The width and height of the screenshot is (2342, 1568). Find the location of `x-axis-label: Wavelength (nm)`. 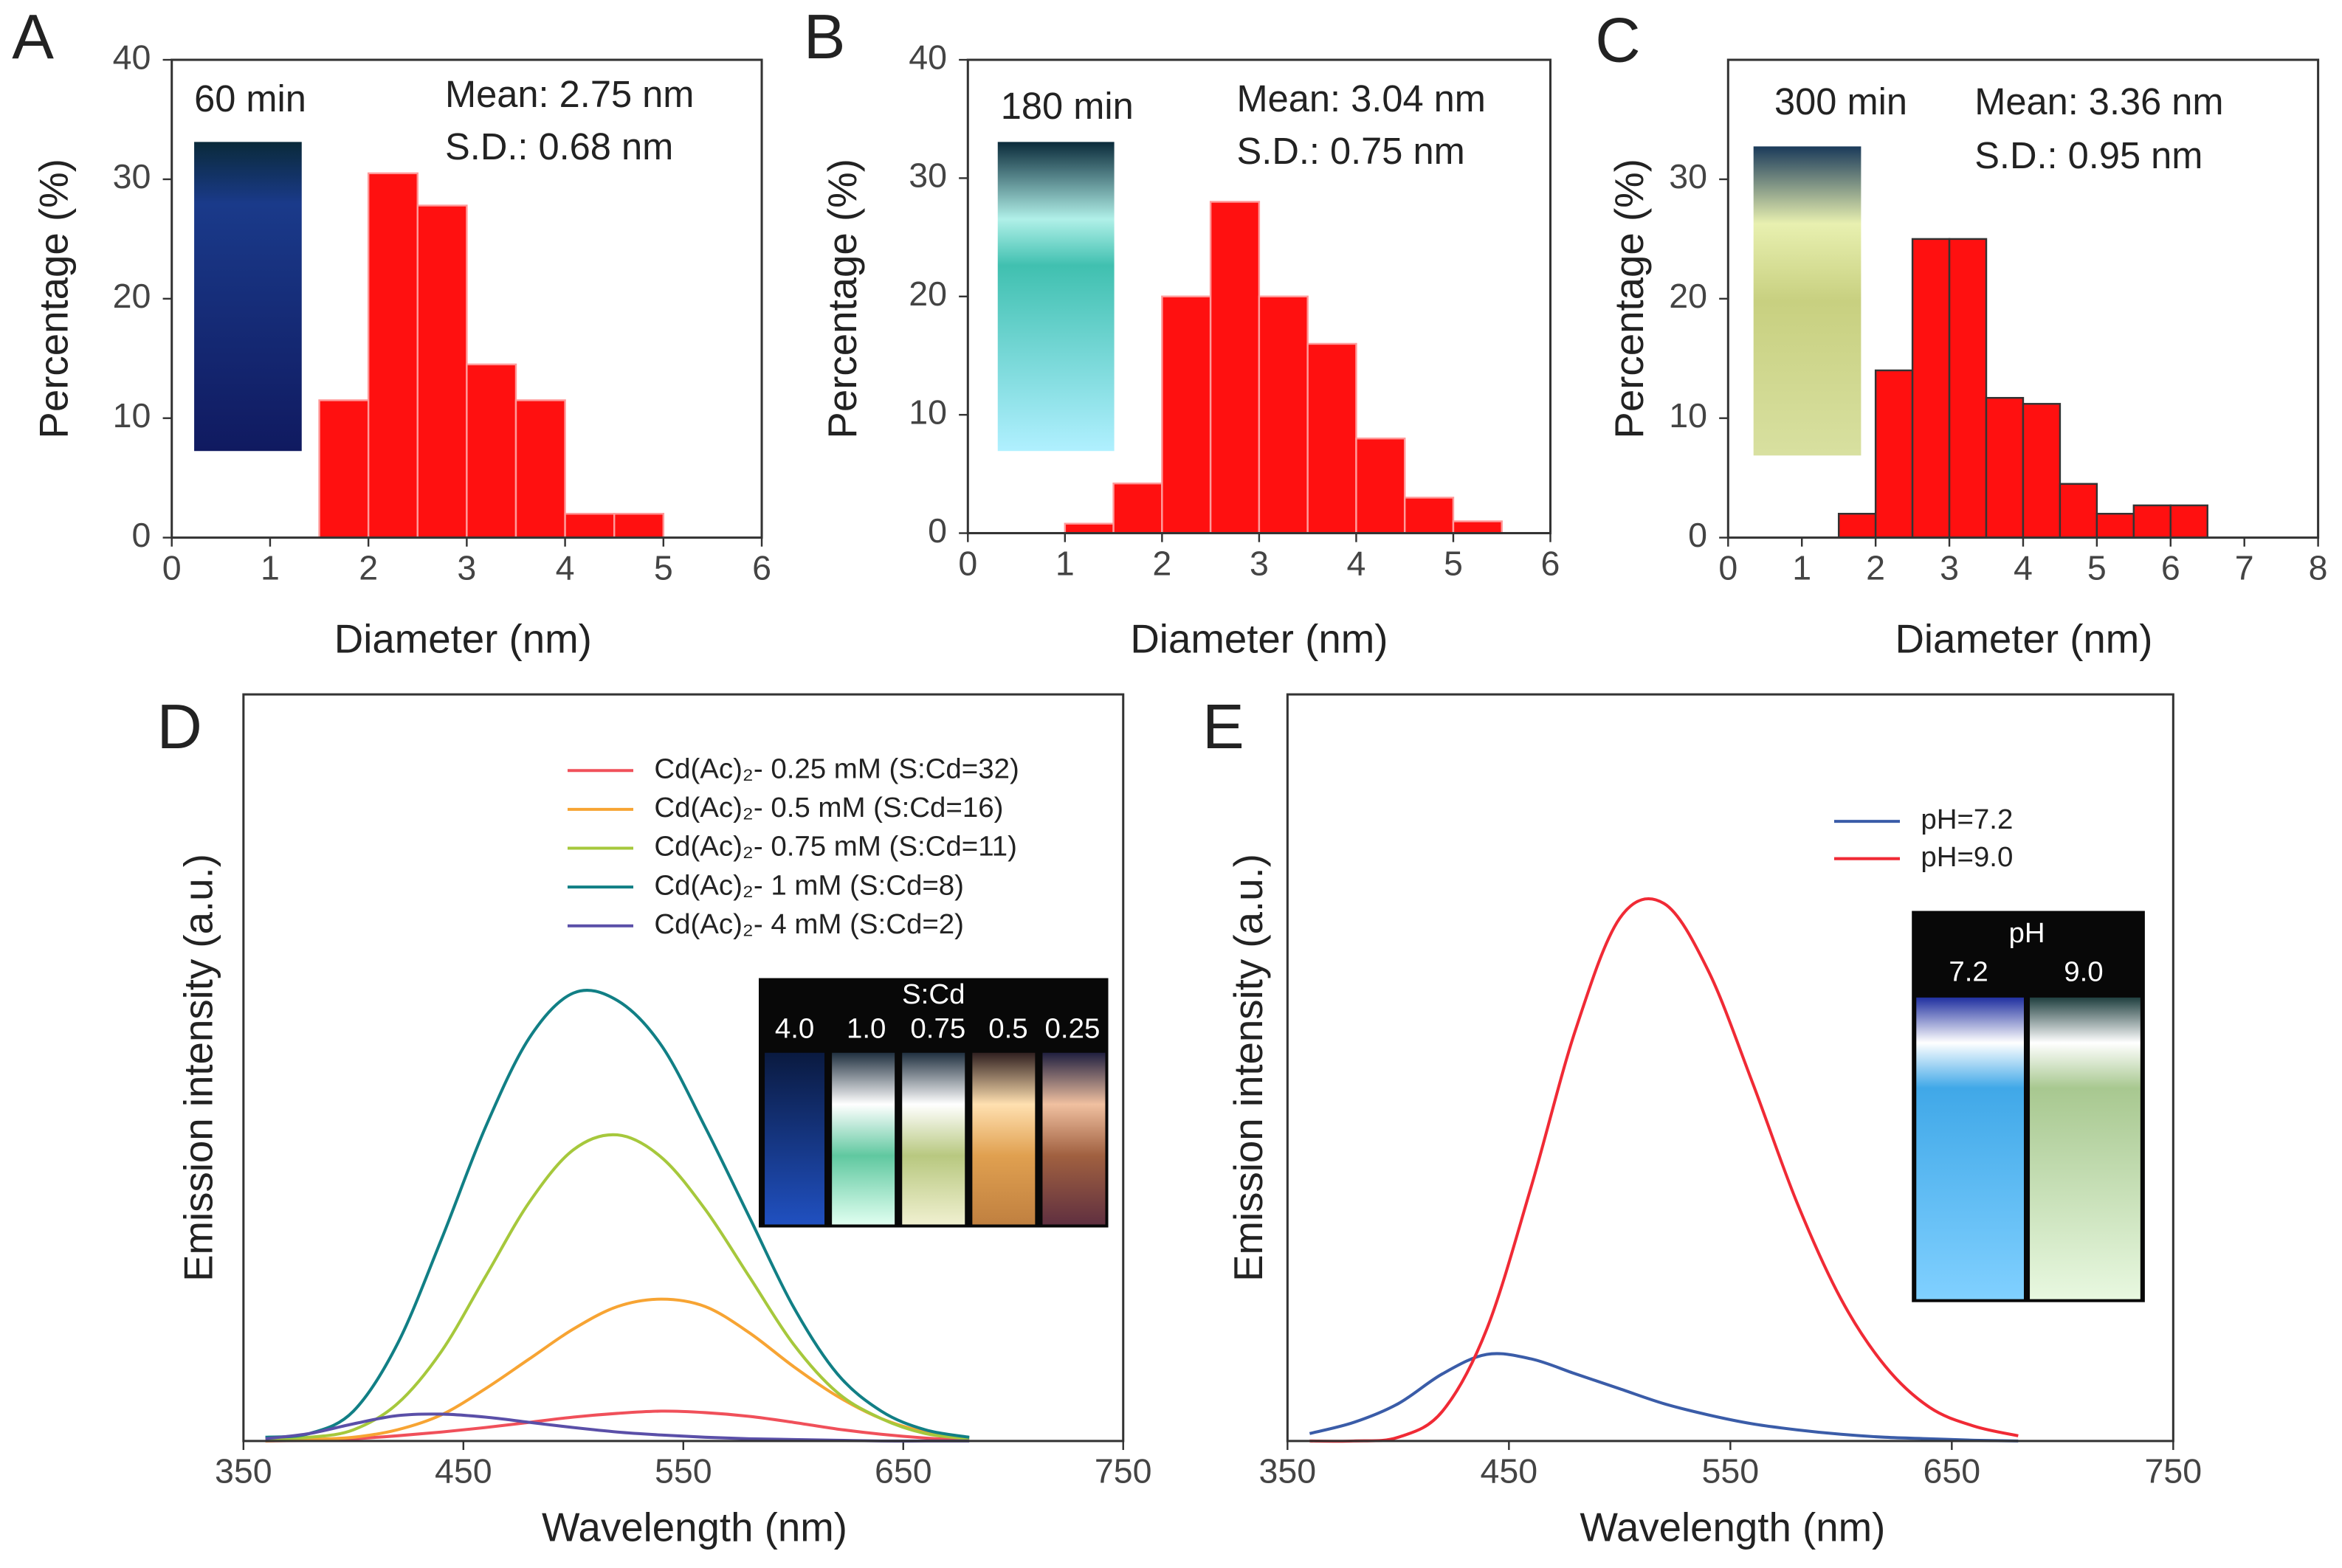

x-axis-label: Wavelength (nm) is located at coordinates (1732, 1528).